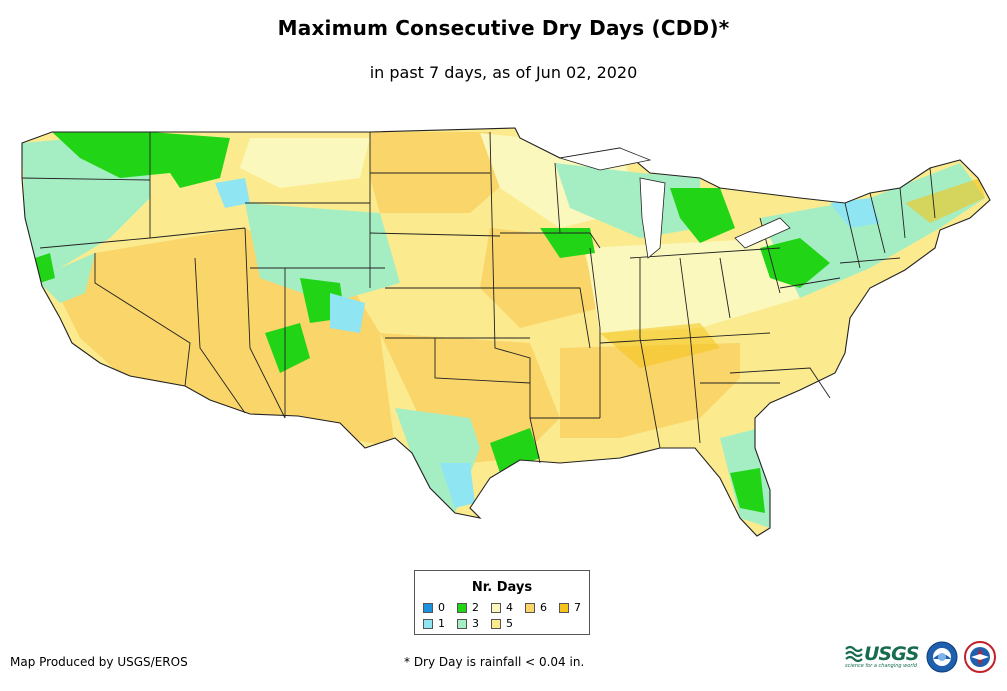  I want to click on patch-maine-coast, so click(945, 200).